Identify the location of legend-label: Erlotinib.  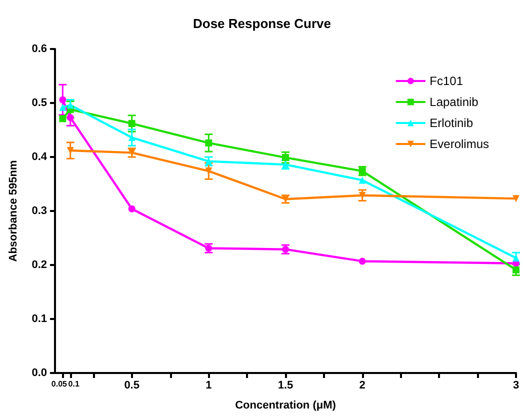
(452, 123).